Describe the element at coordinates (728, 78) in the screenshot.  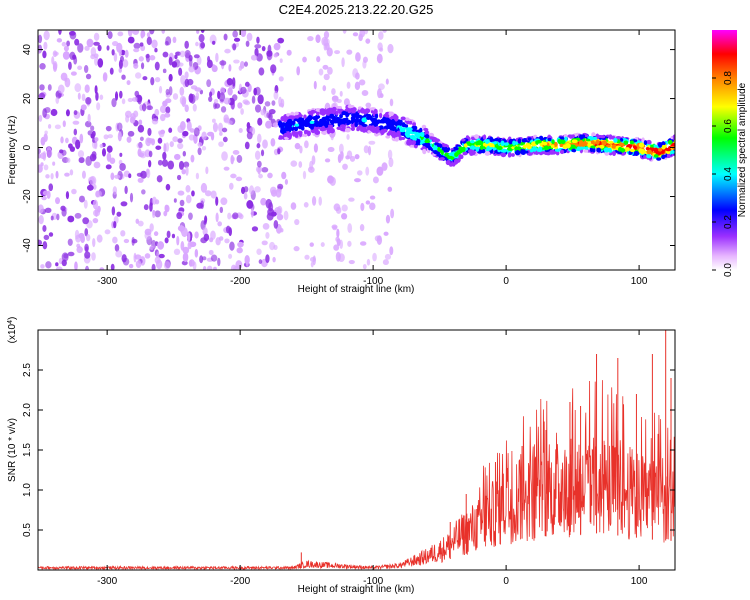
I see `colorbar-tick-label: 0.8` at that location.